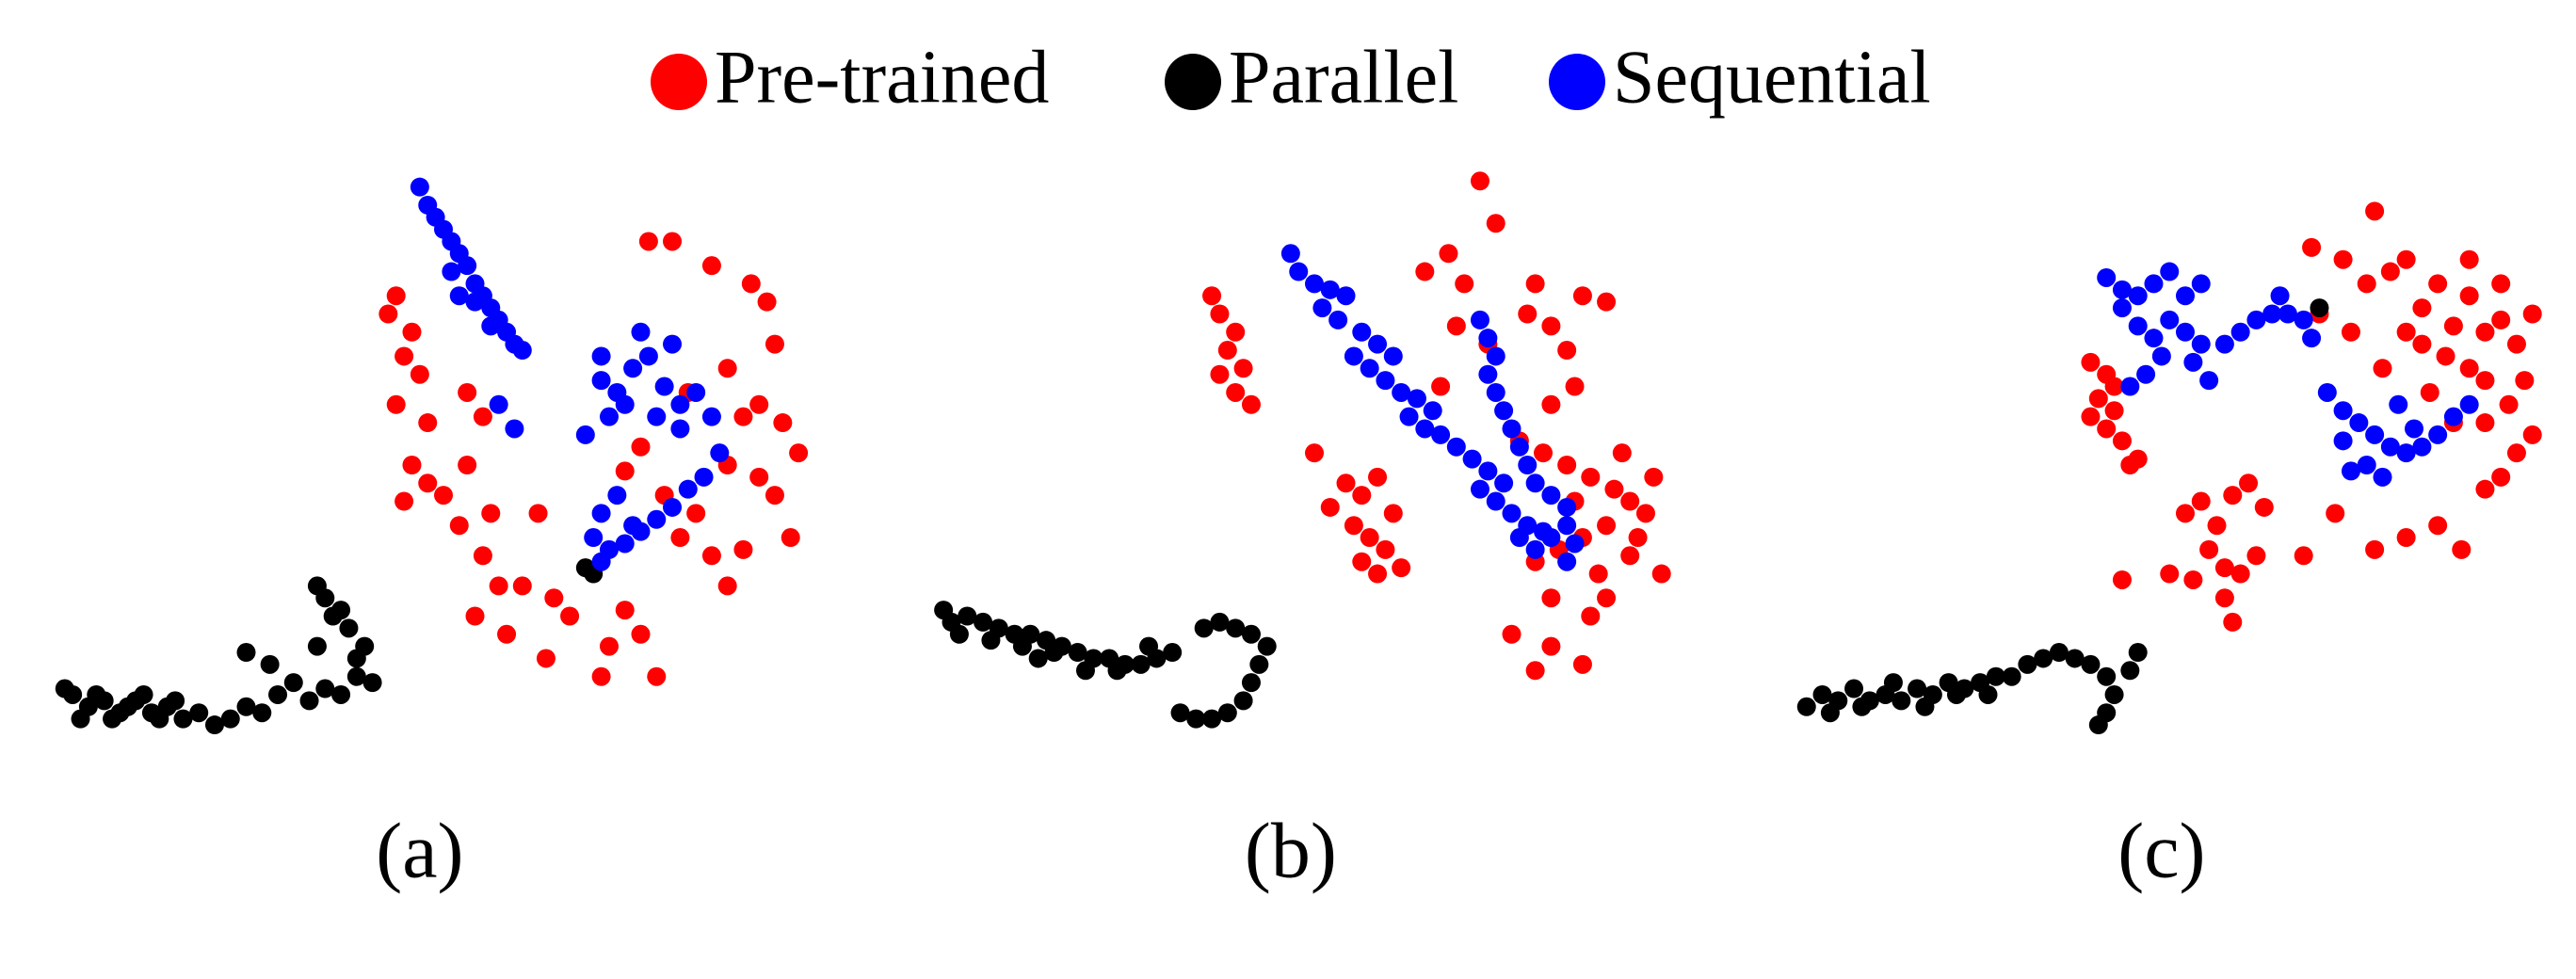 The width and height of the screenshot is (2576, 979). Describe the element at coordinates (1343, 77) in the screenshot. I see `legend-label: Parallel` at that location.